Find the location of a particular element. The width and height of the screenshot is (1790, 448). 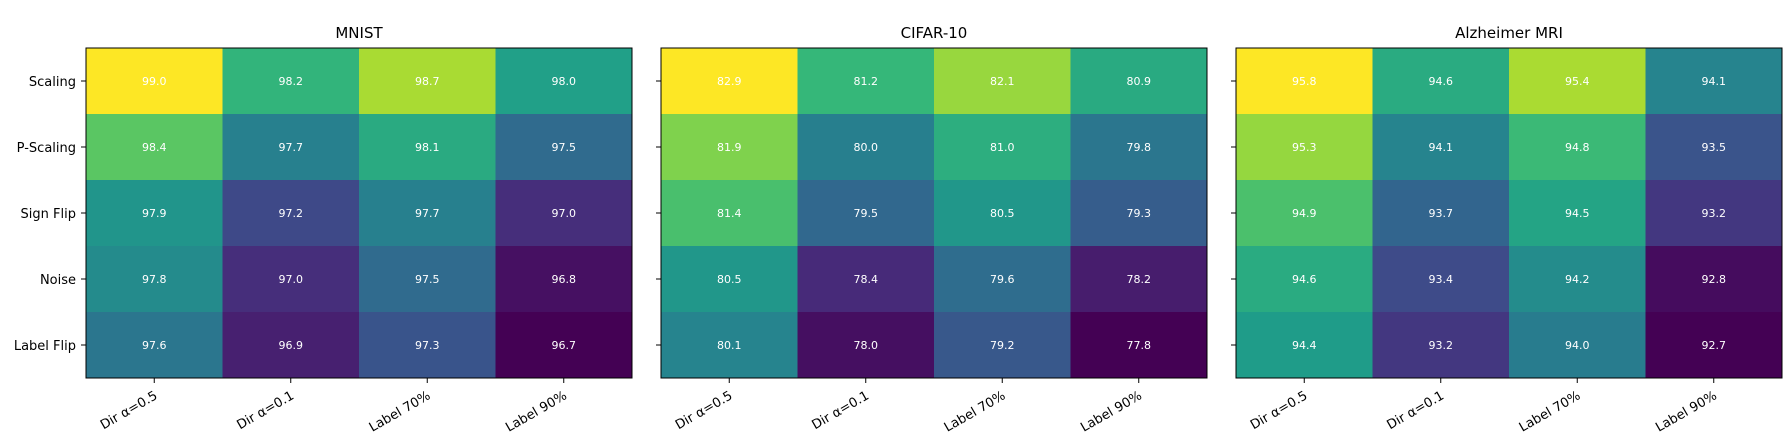

cell-value-label: 98.4 is located at coordinates (154, 147).